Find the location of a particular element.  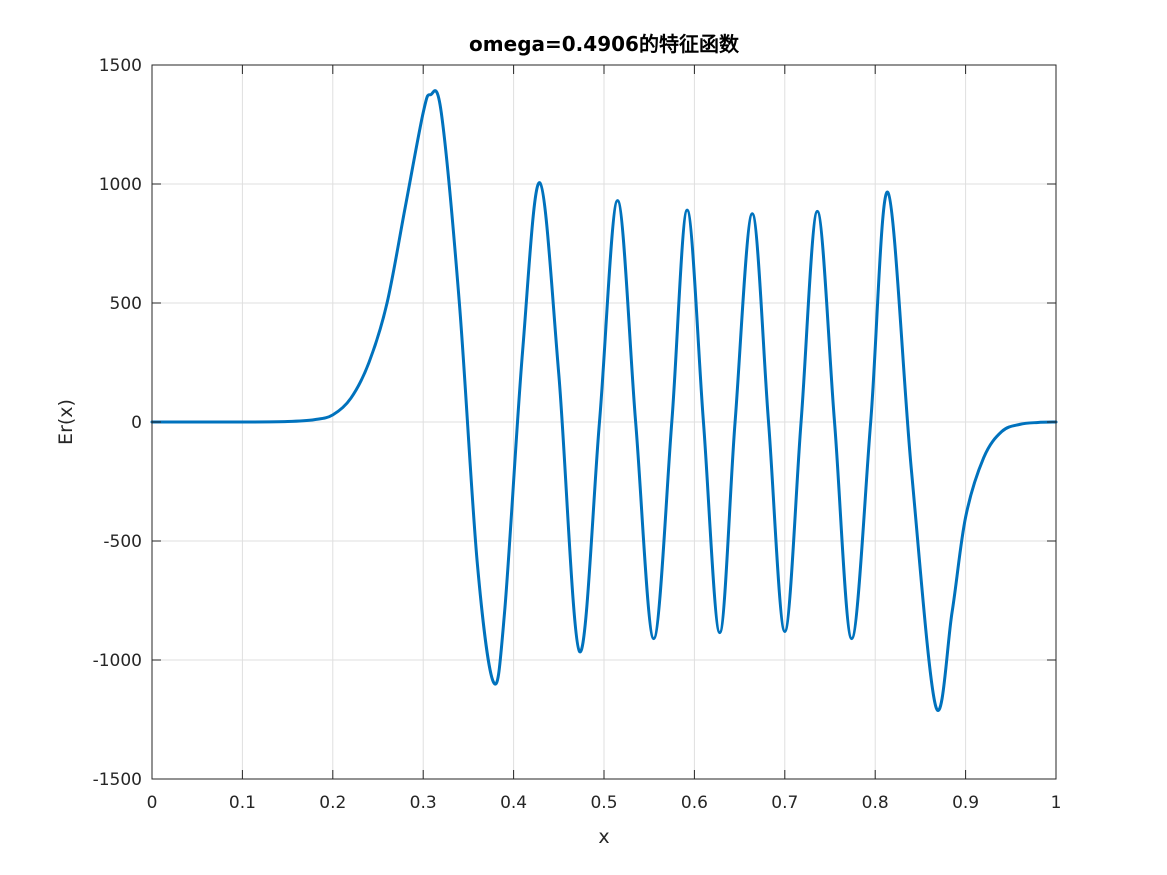

x-axis-label: x is located at coordinates (603, 837).